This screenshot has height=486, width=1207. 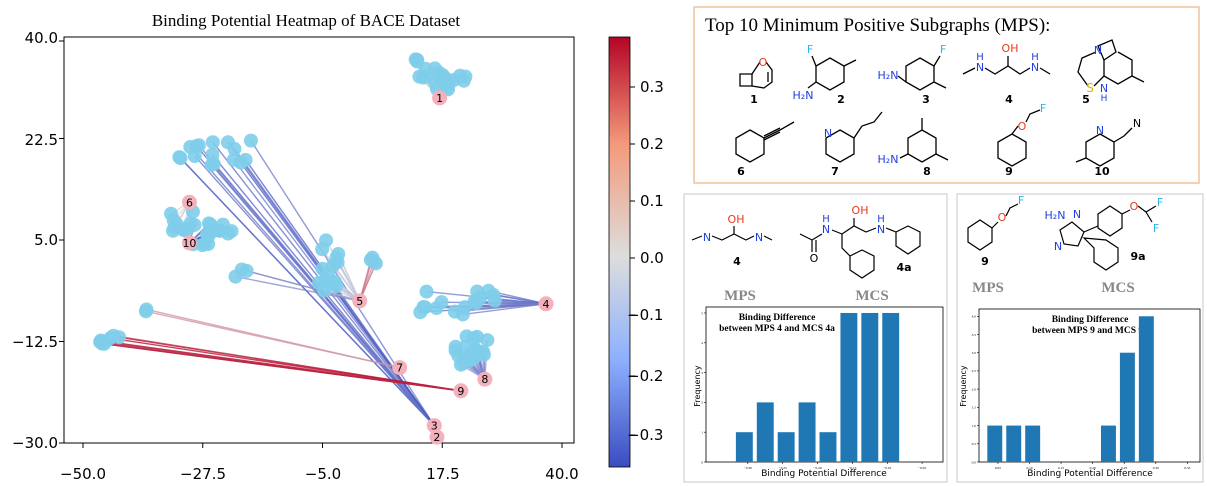 I want to click on histogram-y-tick-label: 2.5, so click(x=974, y=371).